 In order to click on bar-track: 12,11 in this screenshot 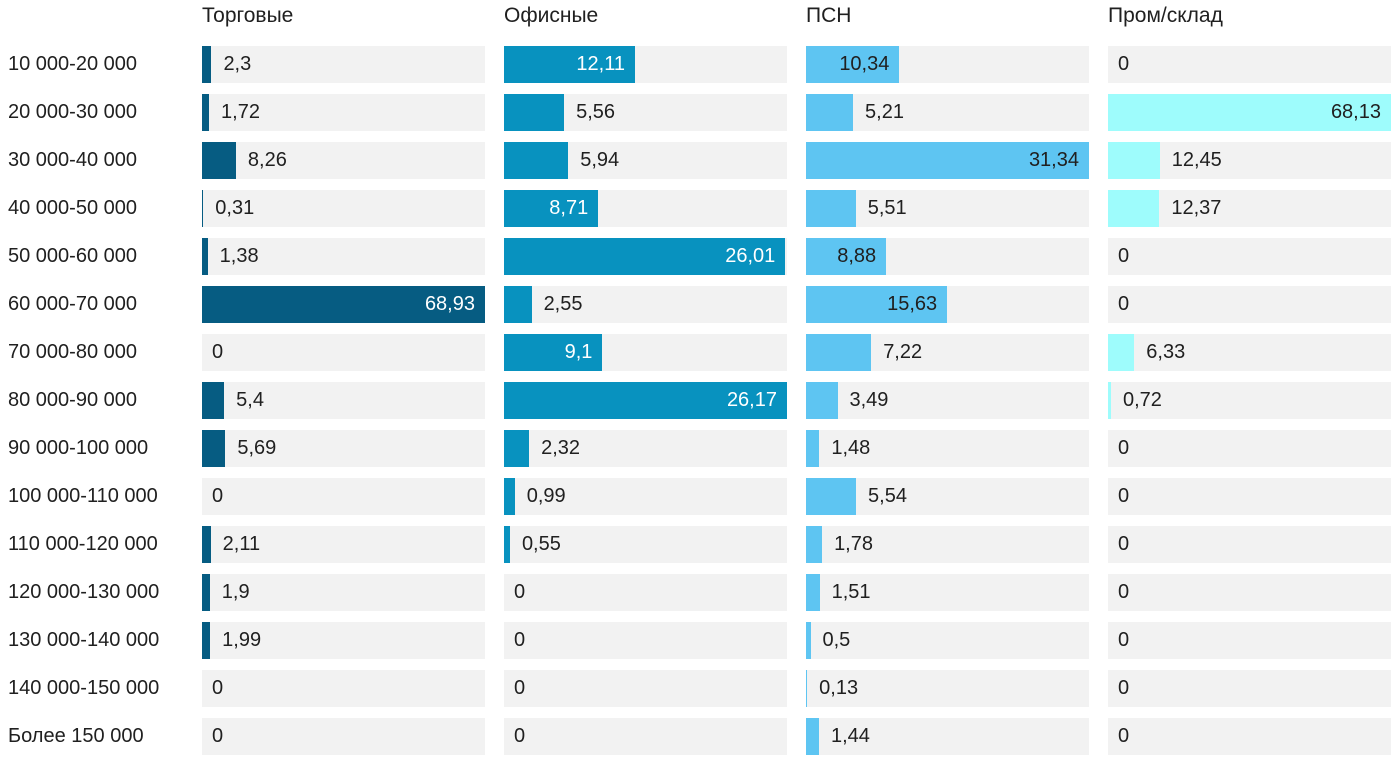, I will do `click(645, 64)`.